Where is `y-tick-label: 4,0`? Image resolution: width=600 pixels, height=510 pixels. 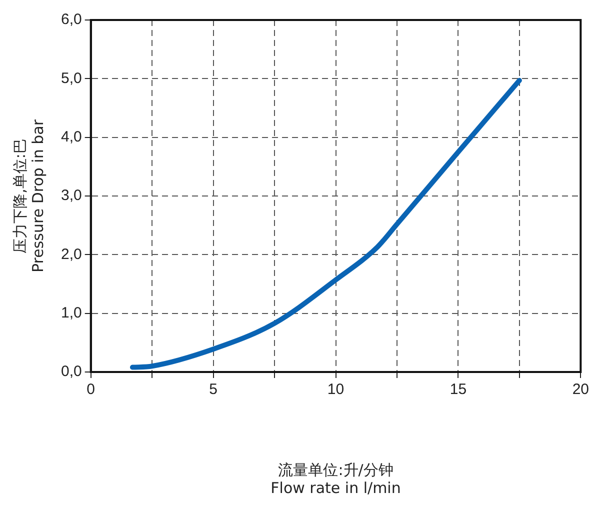 y-tick-label: 4,0 is located at coordinates (71, 137).